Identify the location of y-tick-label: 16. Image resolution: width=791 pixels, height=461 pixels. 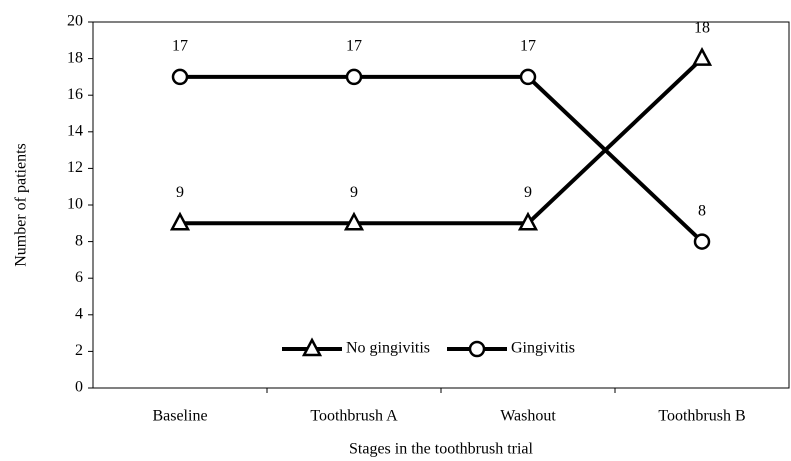
(75, 94).